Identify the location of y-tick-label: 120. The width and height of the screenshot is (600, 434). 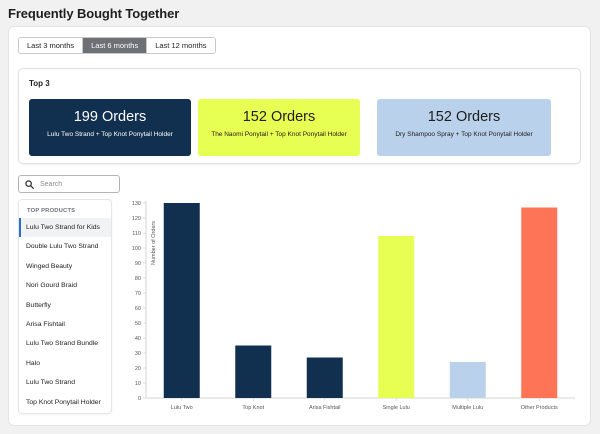
(136, 219).